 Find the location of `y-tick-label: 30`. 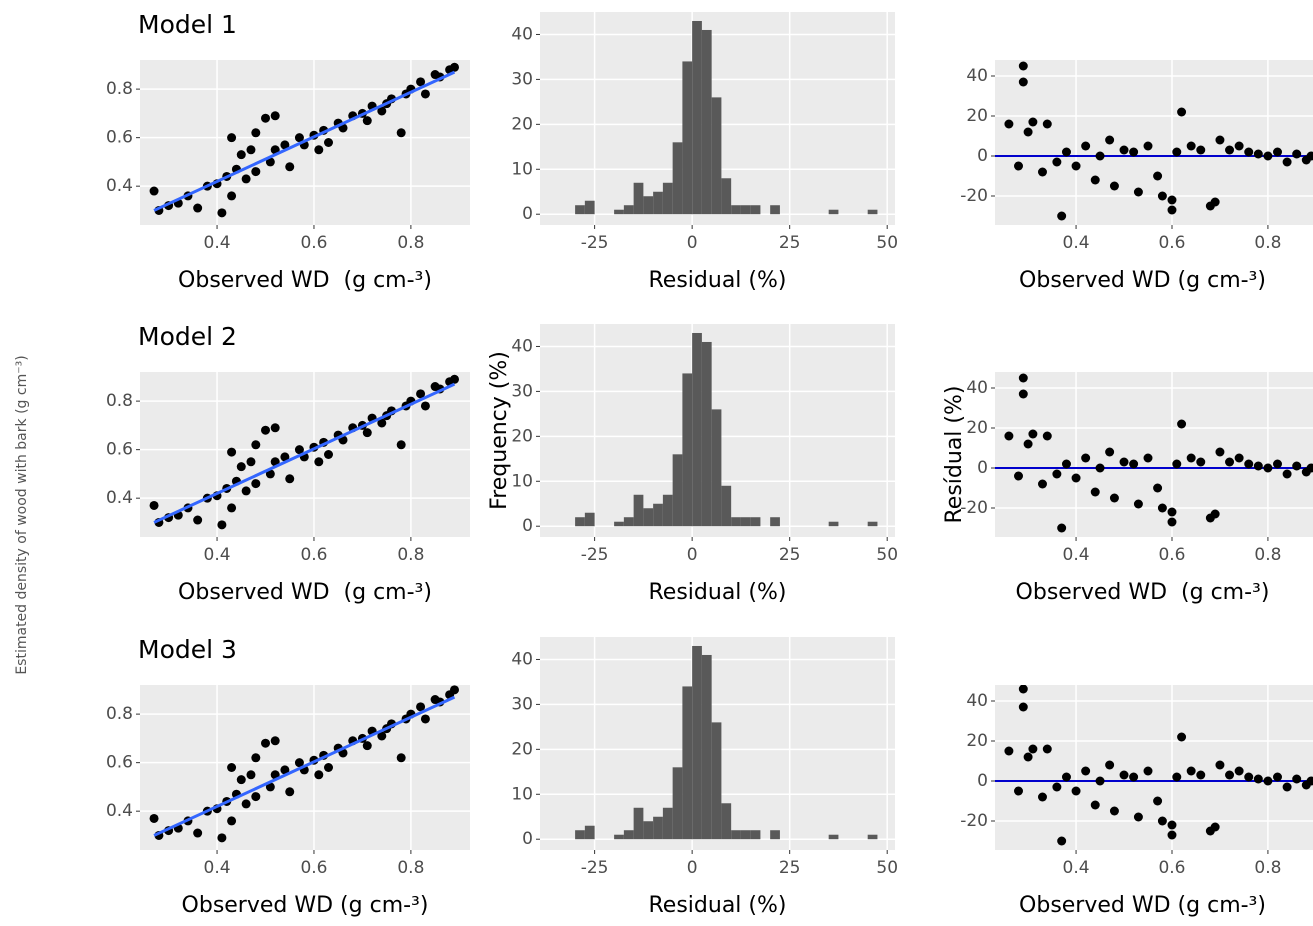

y-tick-label: 30 is located at coordinates (522, 391).